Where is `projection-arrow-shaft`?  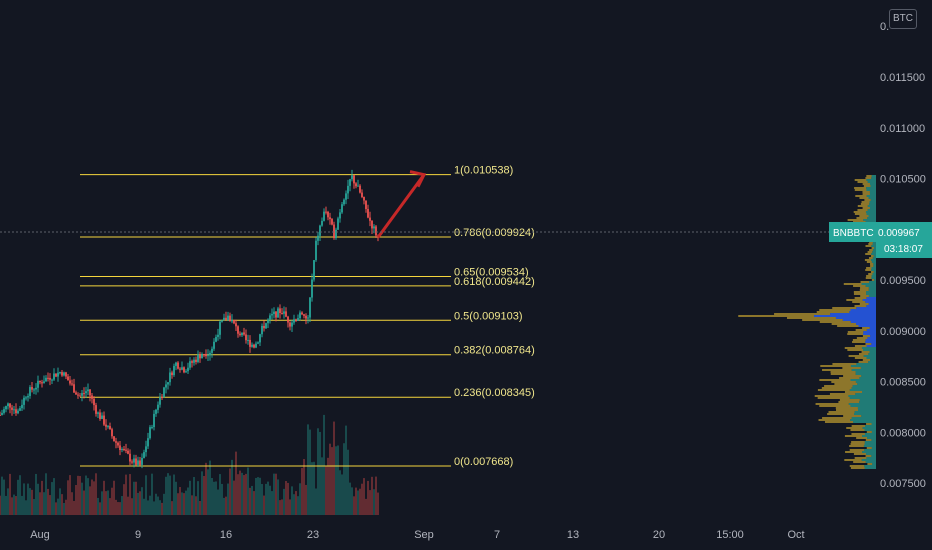
projection-arrow-shaft is located at coordinates (401, 206).